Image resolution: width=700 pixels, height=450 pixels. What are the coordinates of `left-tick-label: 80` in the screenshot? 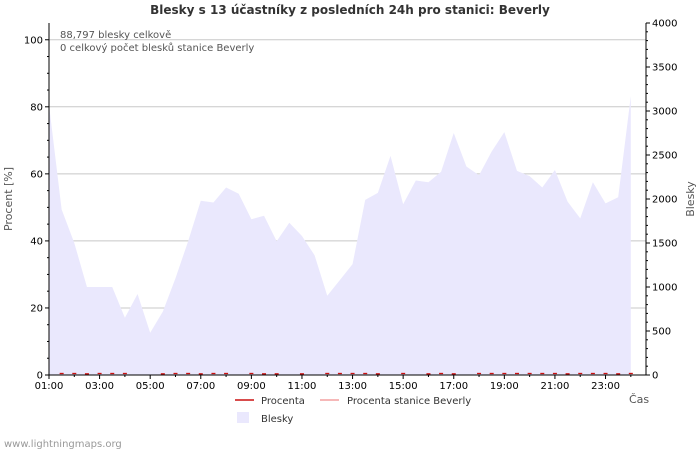 It's located at (36, 107).